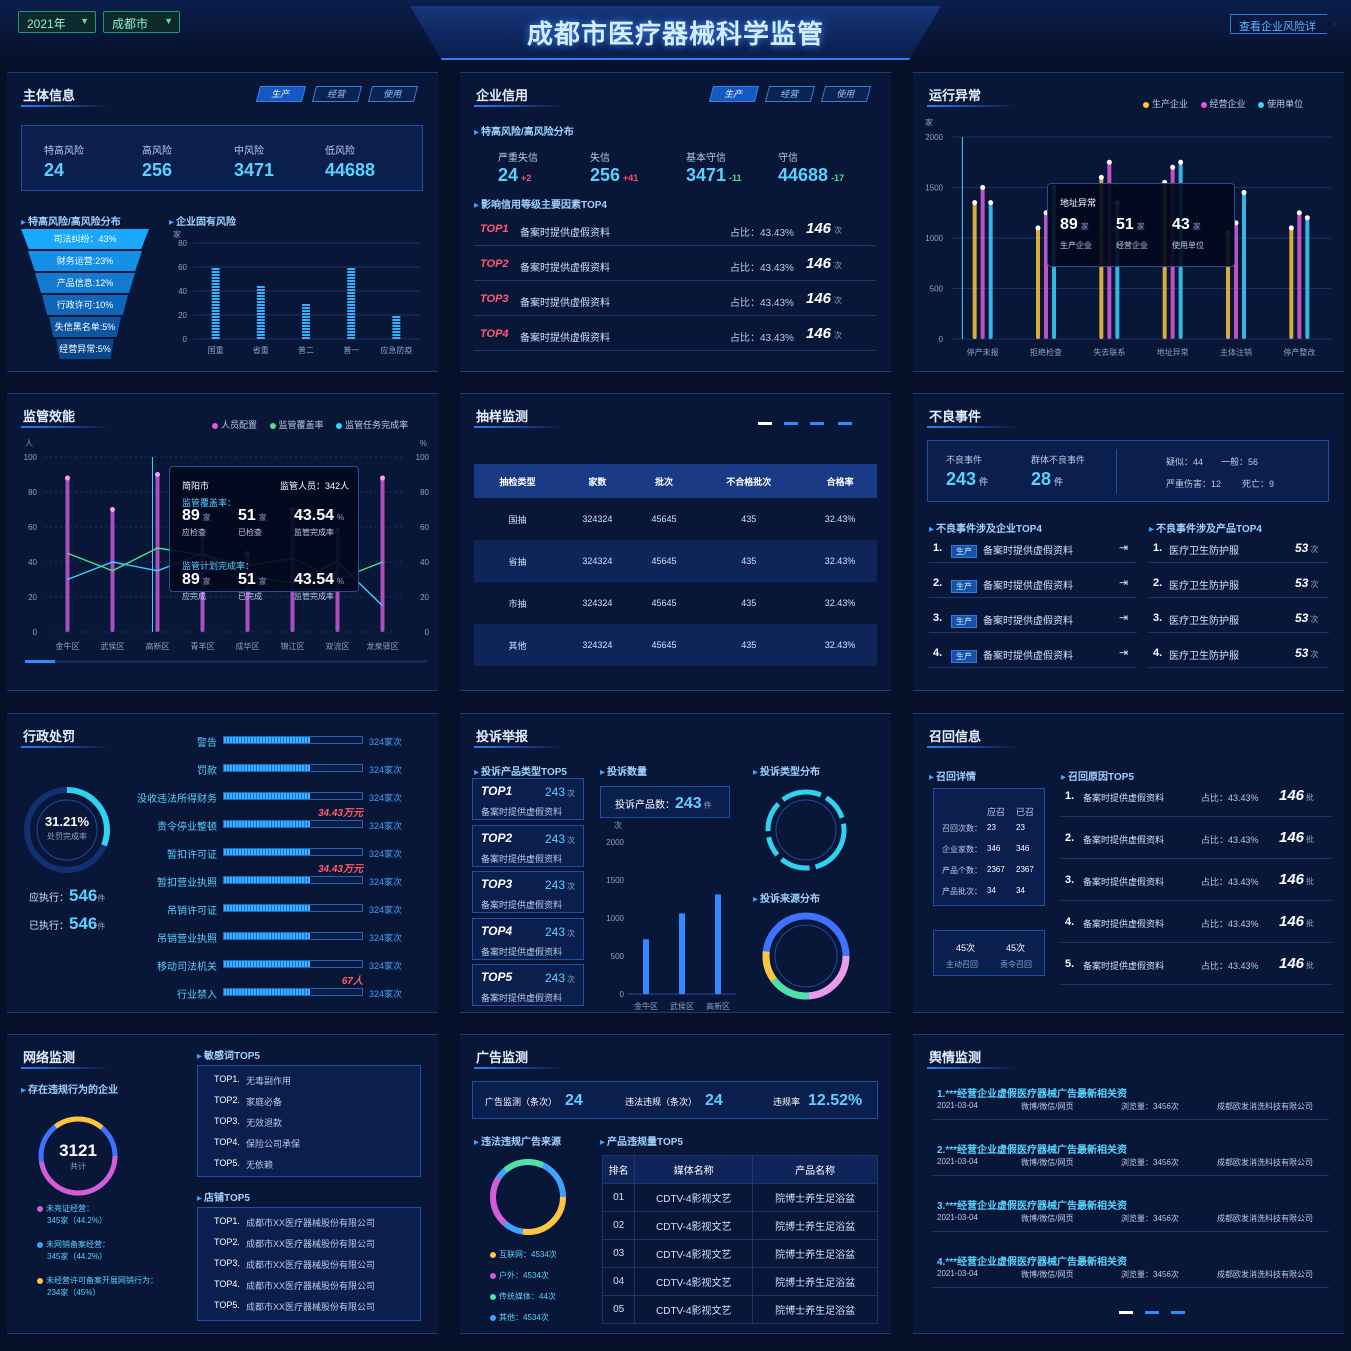  What do you see at coordinates (694, 1197) in the screenshot?
I see `table-cell: CDTV-4影视文艺` at bounding box center [694, 1197].